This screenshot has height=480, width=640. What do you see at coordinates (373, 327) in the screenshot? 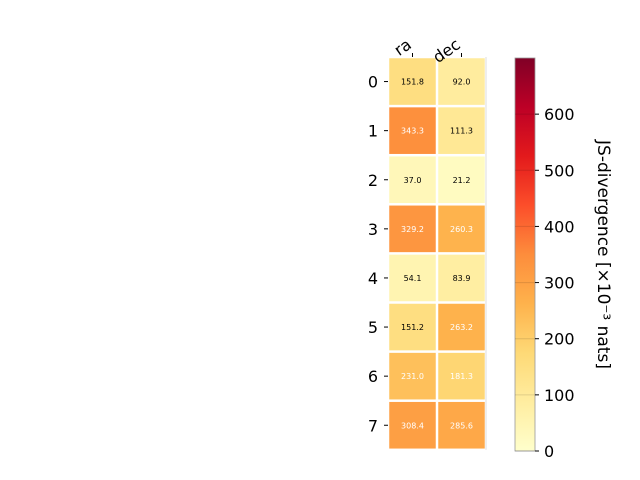
I see `row-tick-label: 5` at bounding box center [373, 327].